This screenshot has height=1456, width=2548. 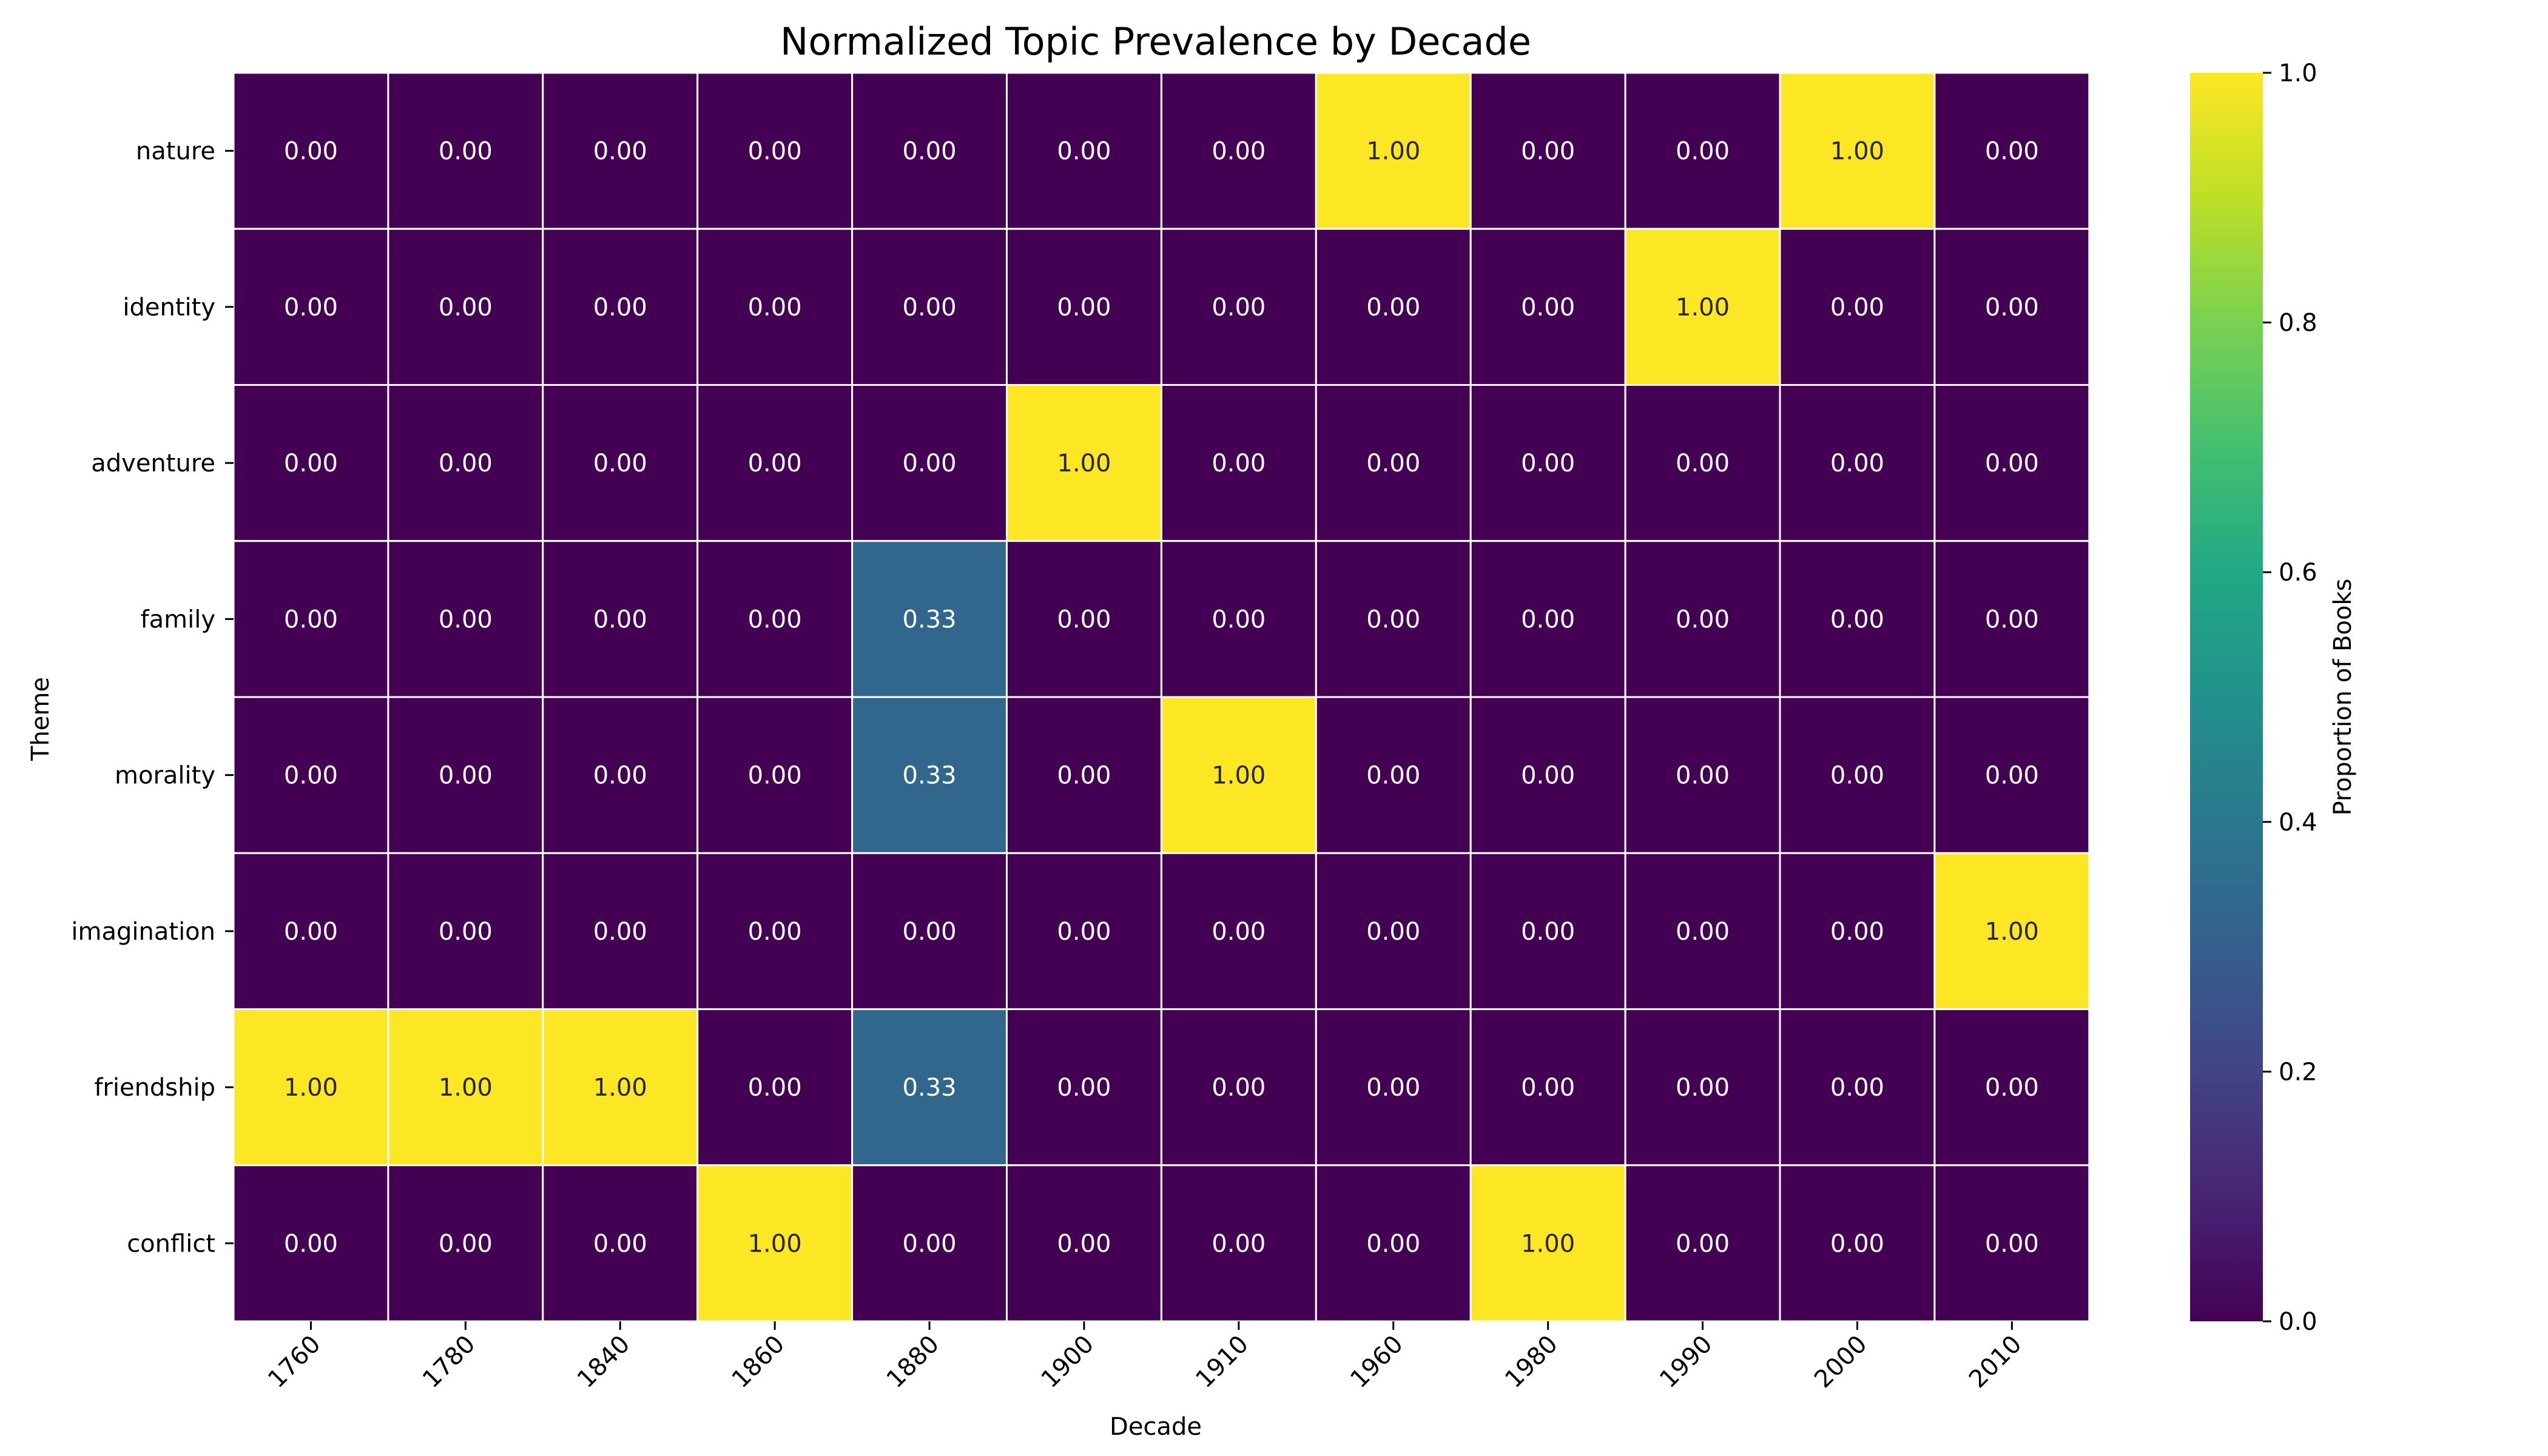 What do you see at coordinates (2298, 323) in the screenshot?
I see `colorbar-tick-label: 0.8` at bounding box center [2298, 323].